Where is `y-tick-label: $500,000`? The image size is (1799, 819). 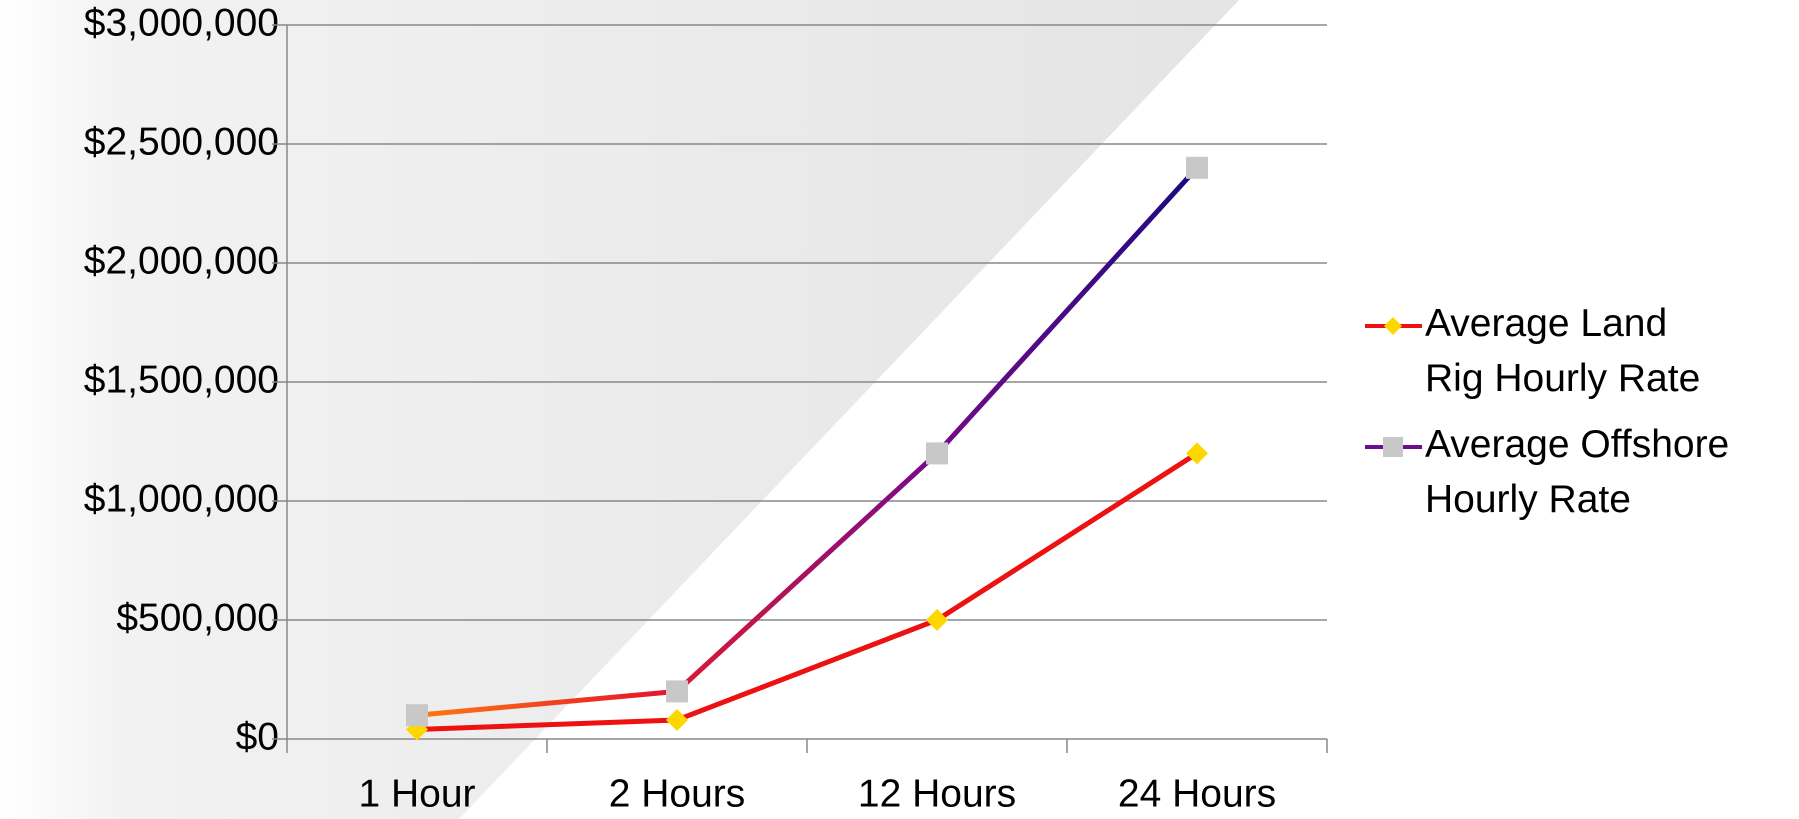
y-tick-label: $500,000 is located at coordinates (197, 617).